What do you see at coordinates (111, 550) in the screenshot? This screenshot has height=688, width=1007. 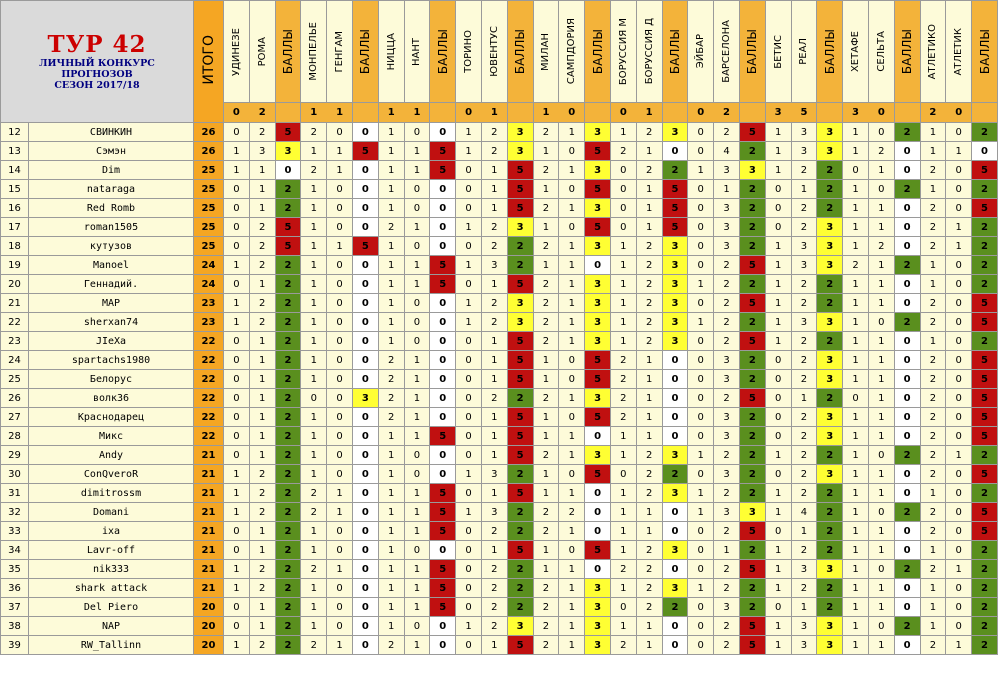 I see `participant-name: Lavr-off` at bounding box center [111, 550].